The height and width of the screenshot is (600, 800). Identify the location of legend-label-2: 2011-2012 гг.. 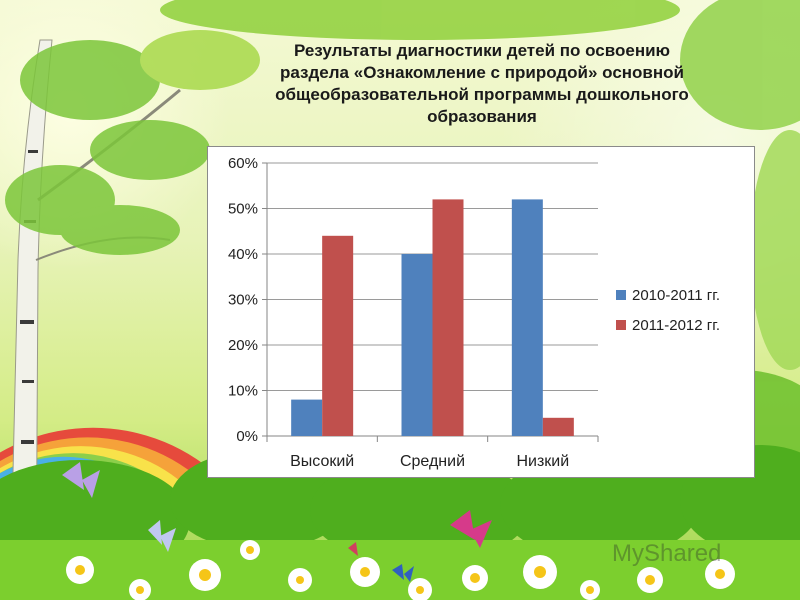
(676, 325).